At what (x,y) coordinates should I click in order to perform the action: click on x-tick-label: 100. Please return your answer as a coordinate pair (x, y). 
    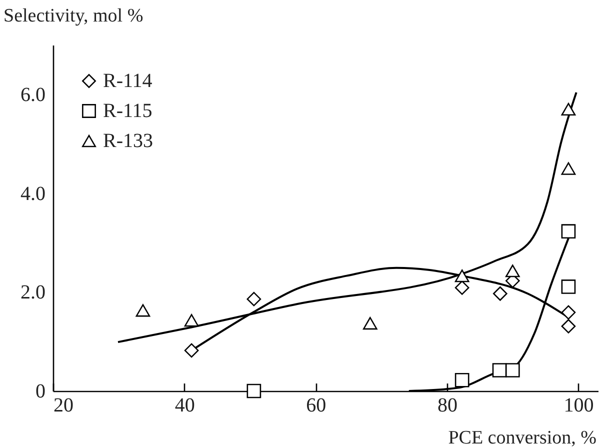
    Looking at the image, I should click on (579, 405).